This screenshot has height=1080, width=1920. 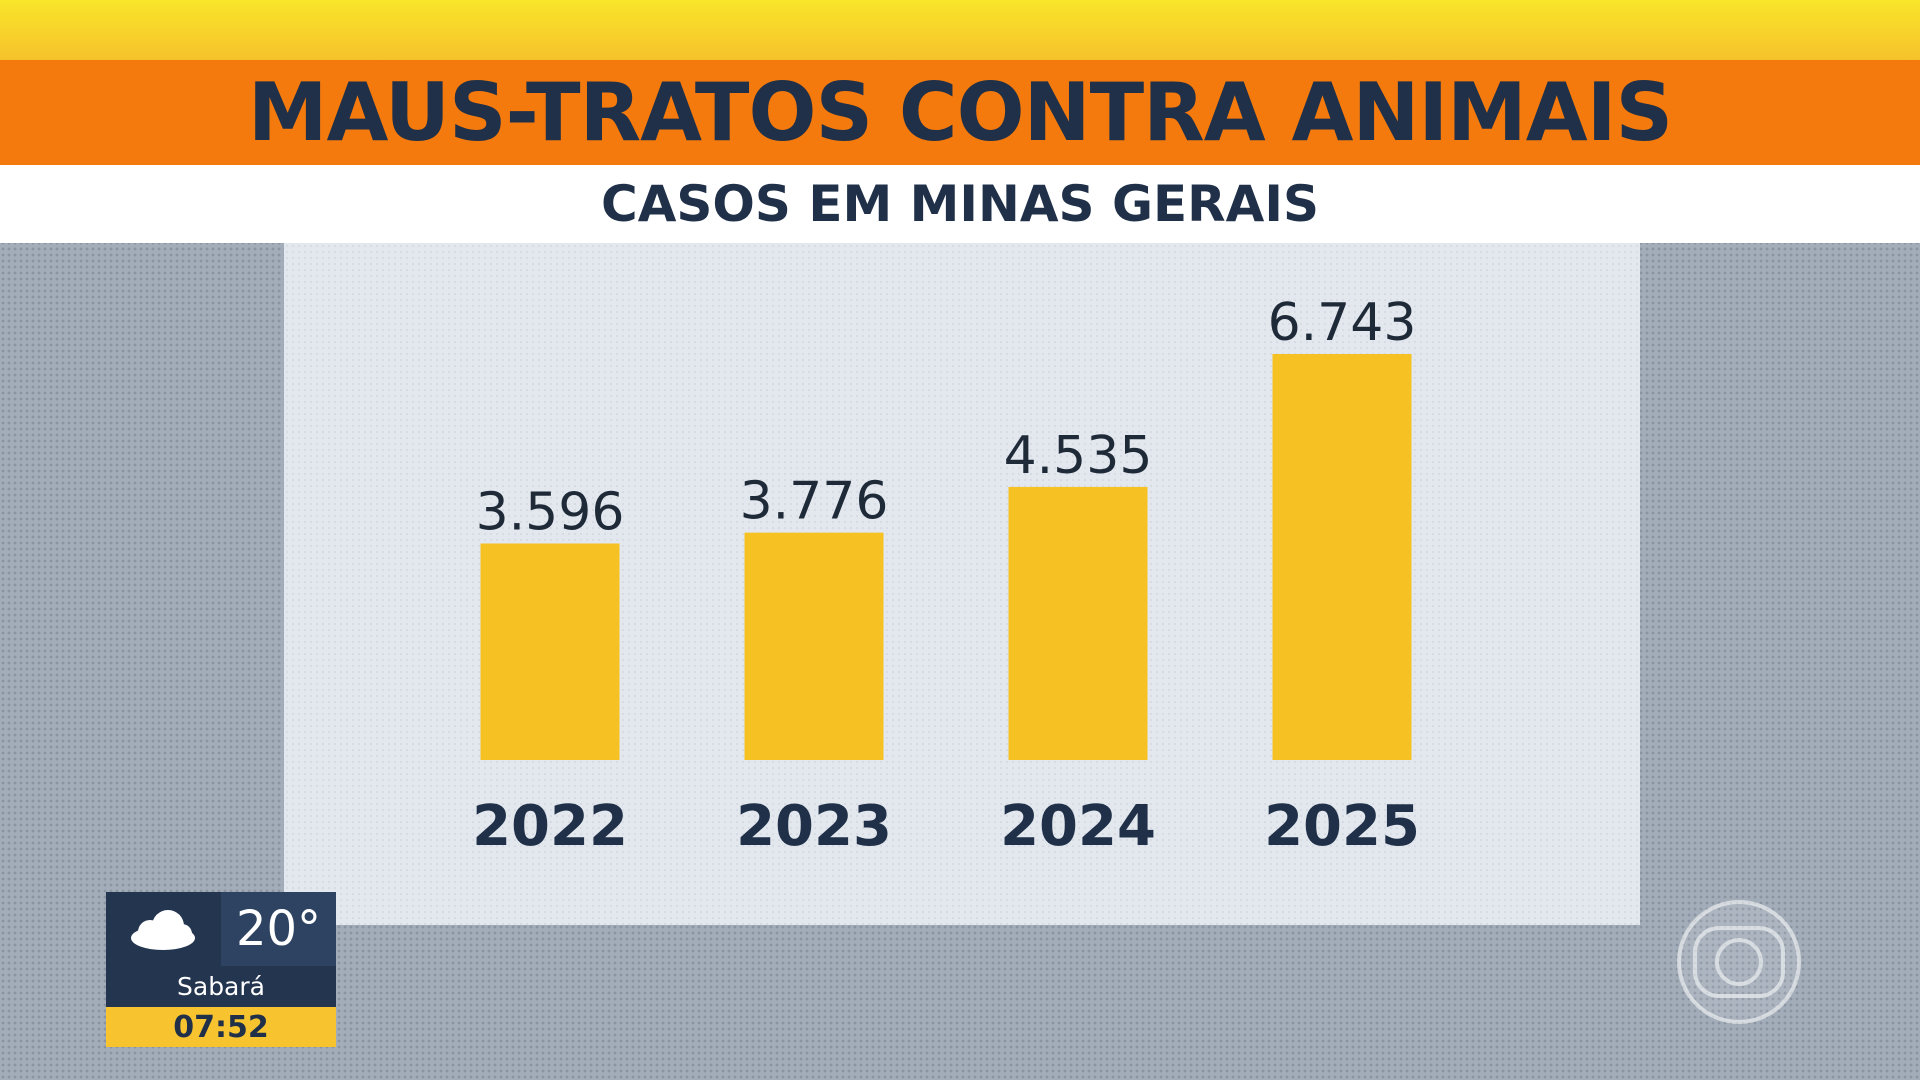 I want to click on weather-widget: 20° Sabará 07:52, so click(x=221, y=969).